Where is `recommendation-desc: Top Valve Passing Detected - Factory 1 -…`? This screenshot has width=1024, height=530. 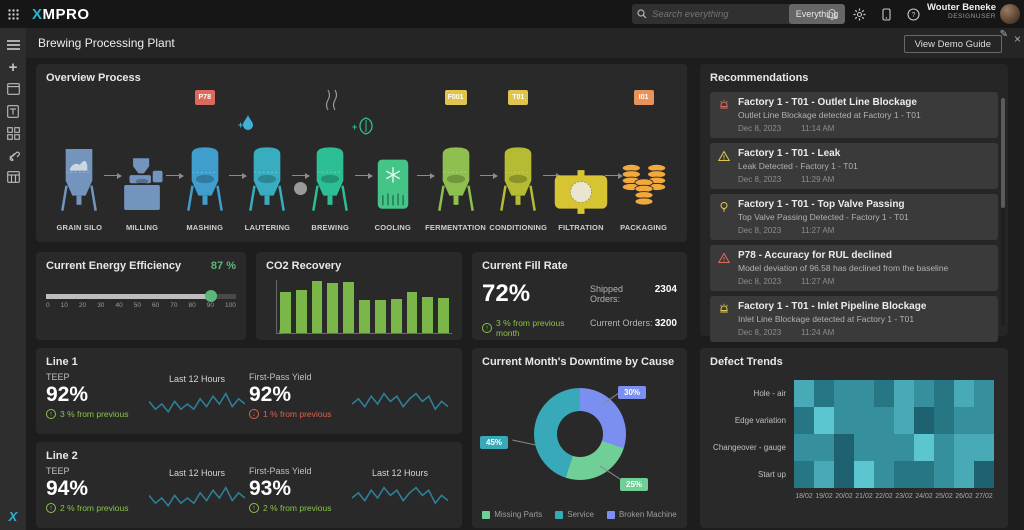
recommendation-desc: Top Valve Passing Detected - Factory 1 -… is located at coordinates (823, 217).